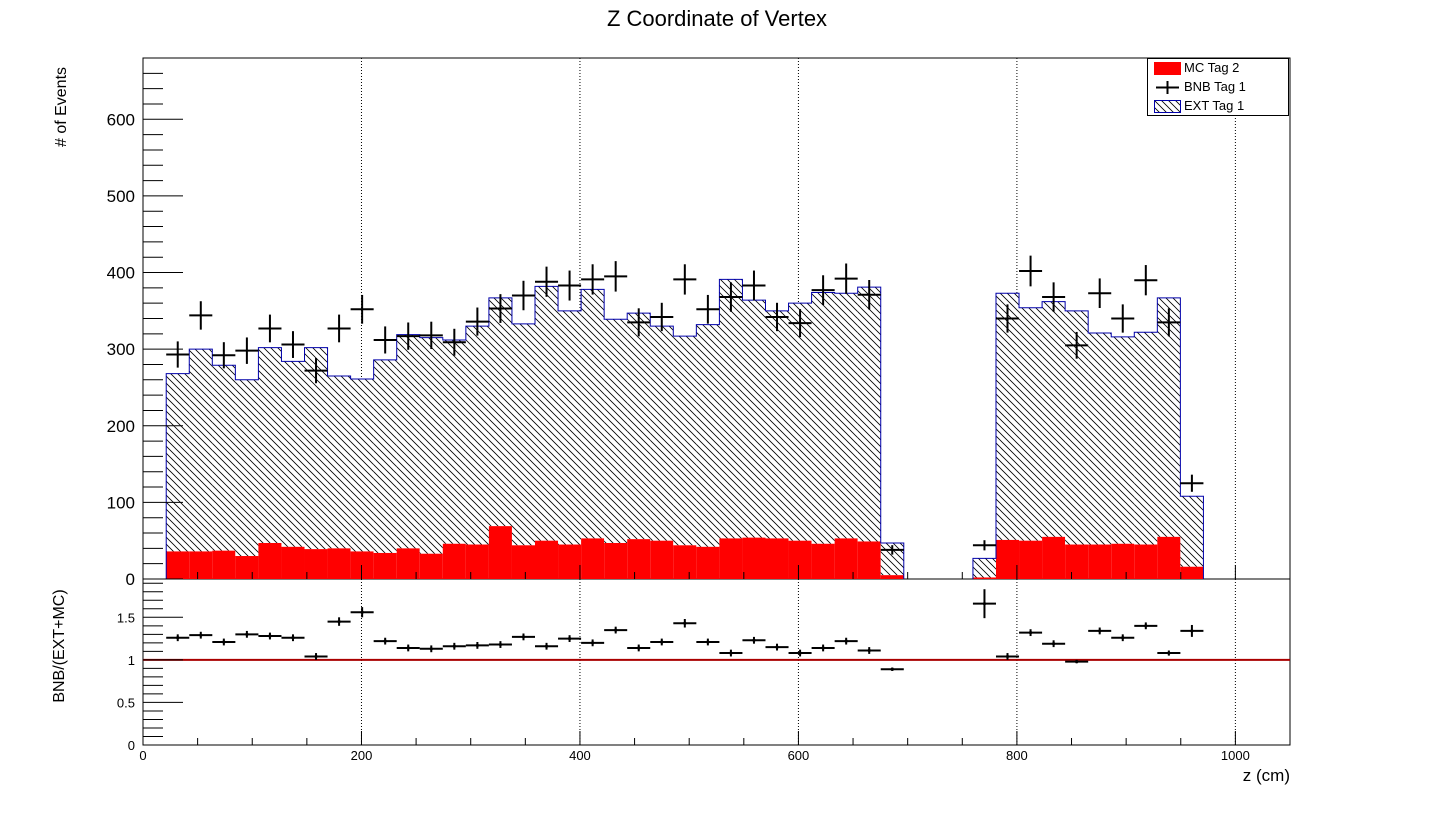 This screenshot has width=1434, height=829. I want to click on legend-item-bnb: BNB Tag 1, so click(1219, 87).